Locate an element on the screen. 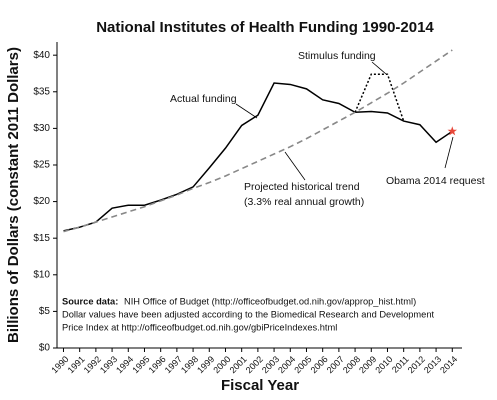 The height and width of the screenshot is (400, 497). series-sublabel: (3.3% real annual growth) is located at coordinates (304, 202).